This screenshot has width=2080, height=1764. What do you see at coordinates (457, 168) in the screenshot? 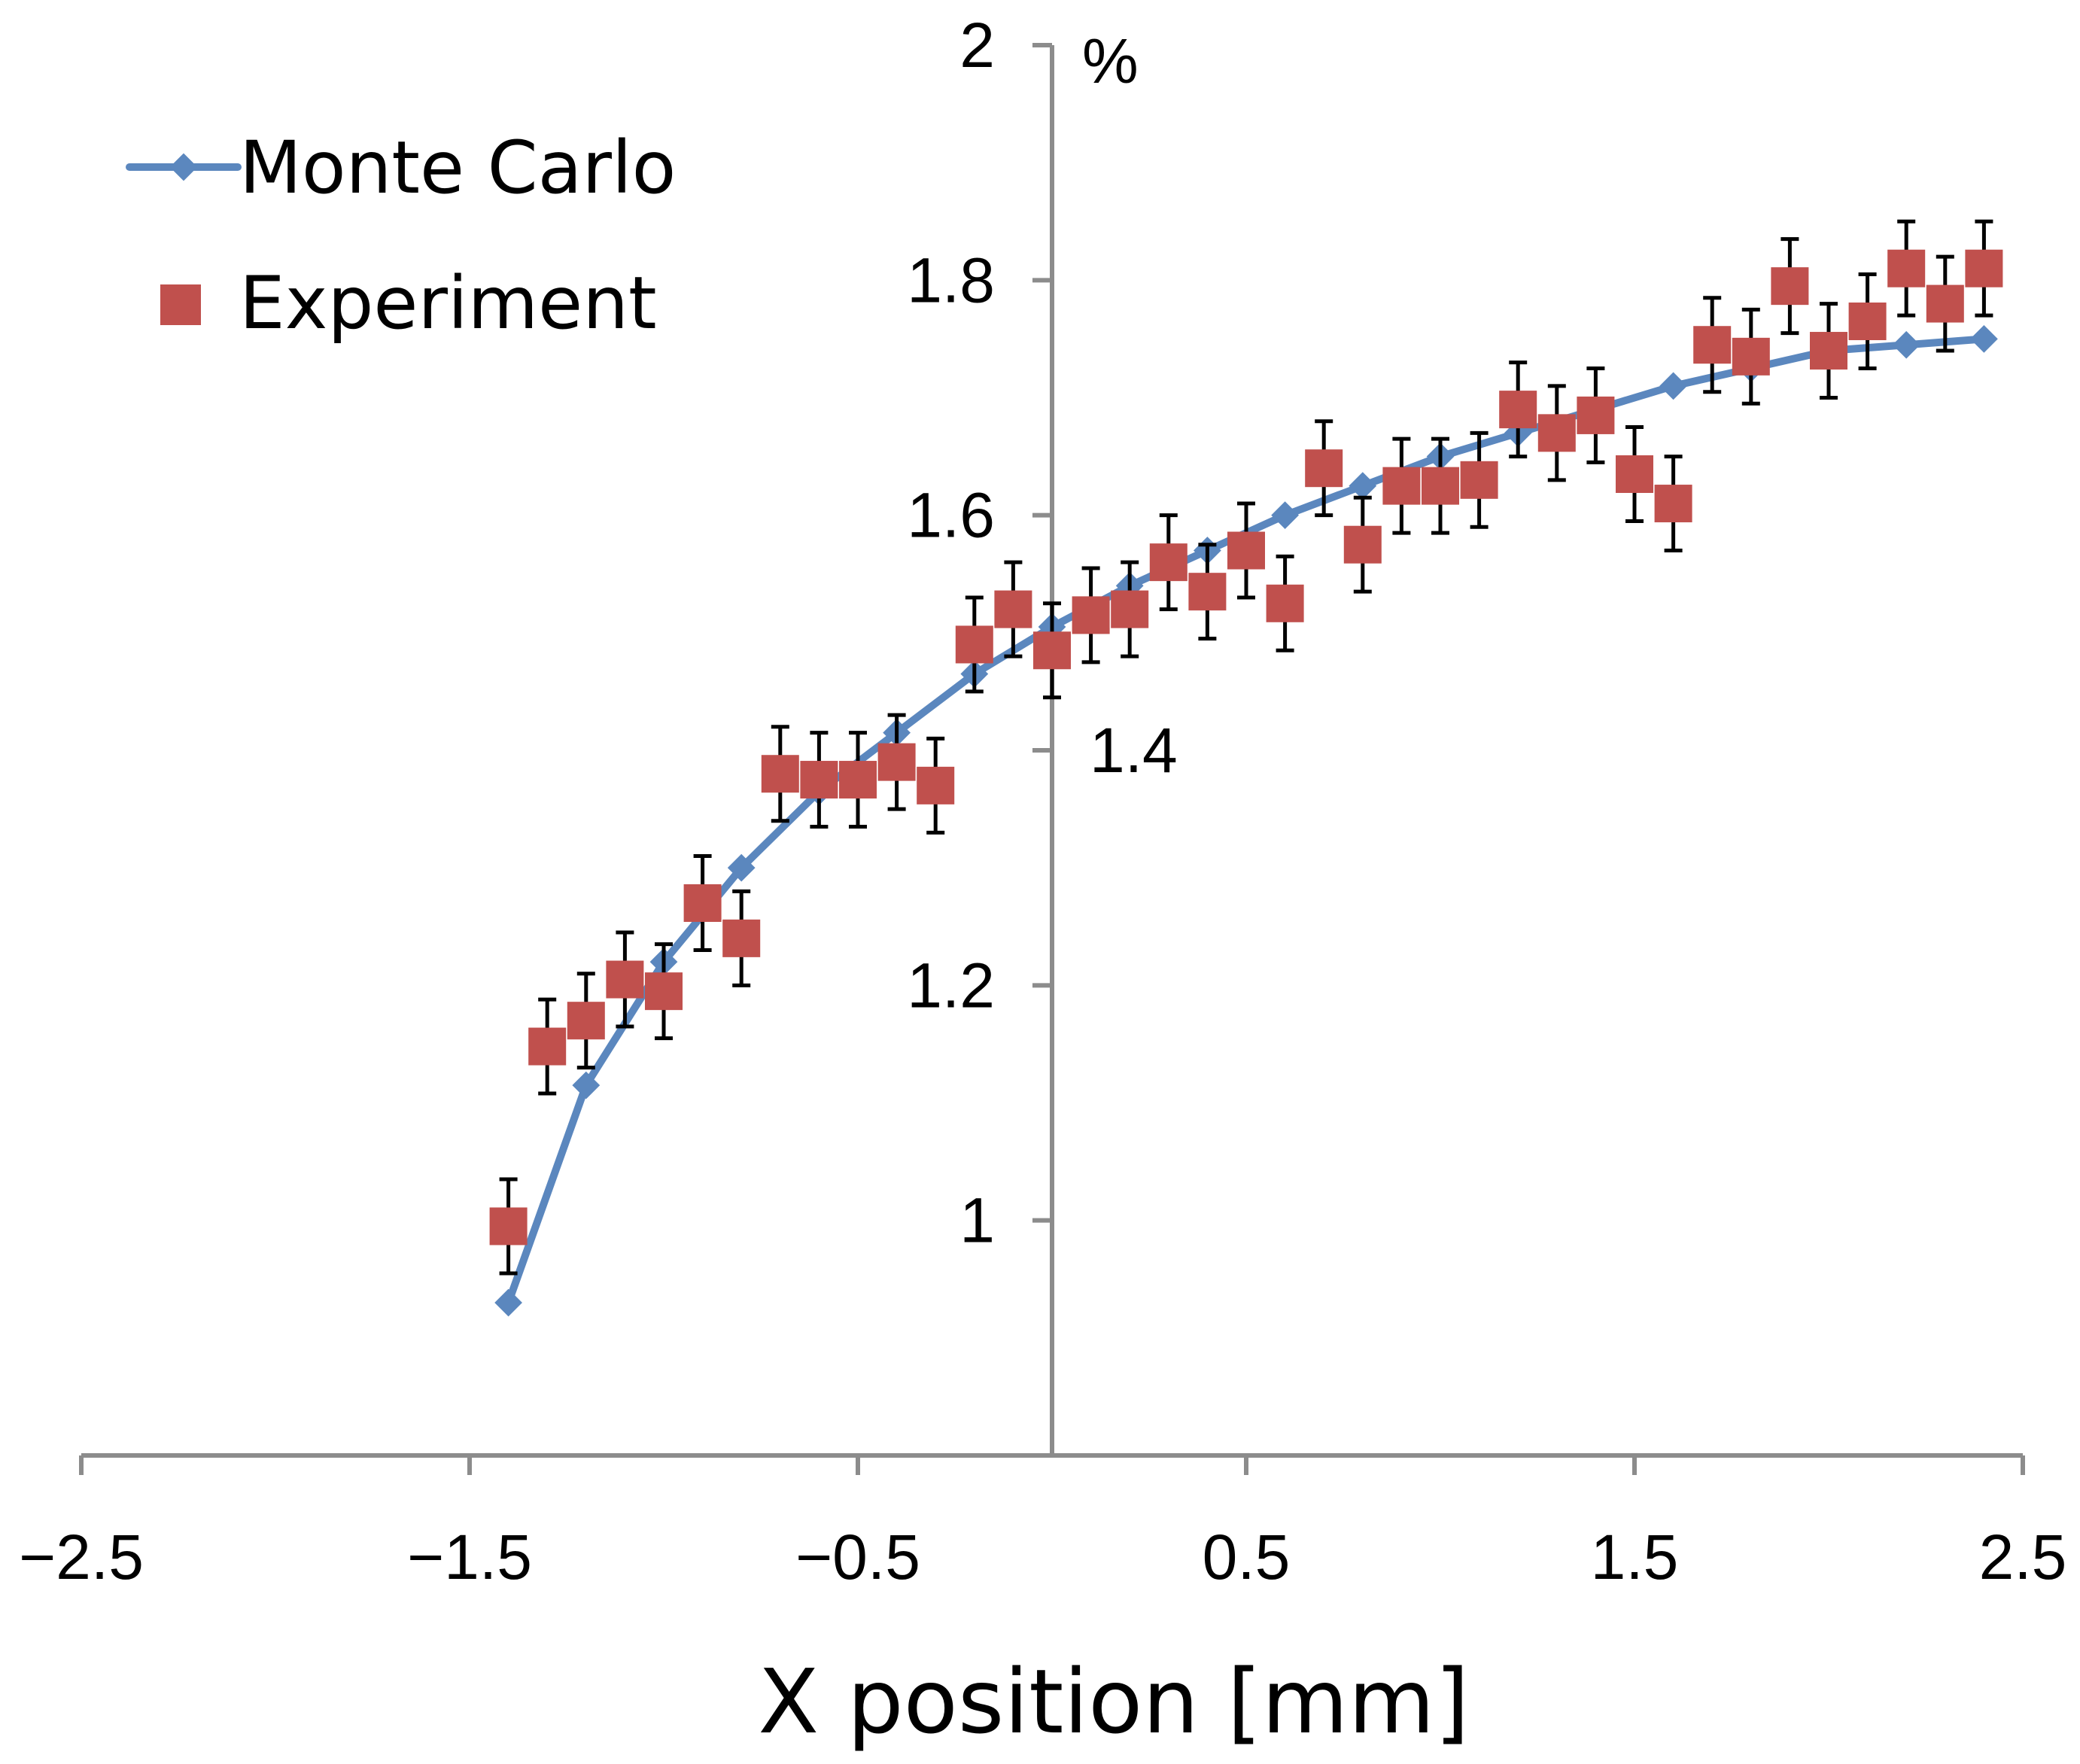
I see `legend-monte-carlo-label: Monte Carlo` at bounding box center [457, 168].